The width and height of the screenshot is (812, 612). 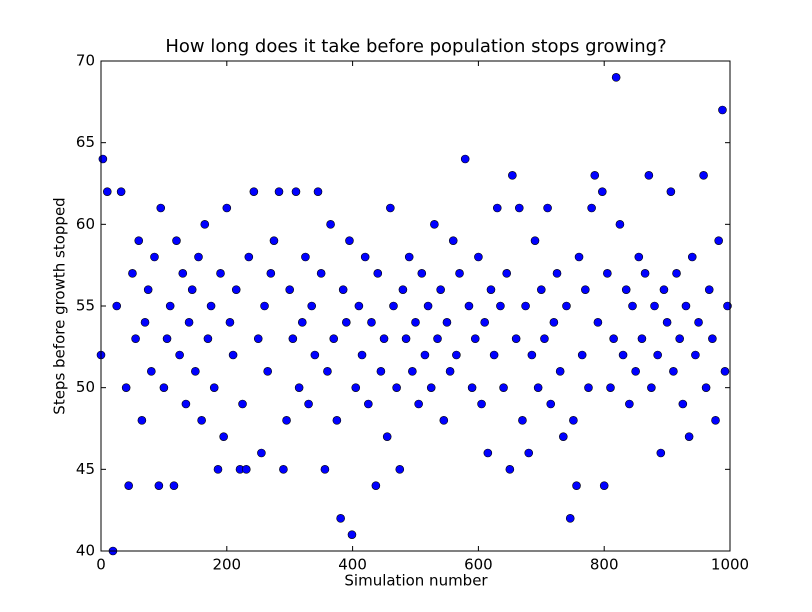 What do you see at coordinates (85, 224) in the screenshot?
I see `y-tick-label: 60` at bounding box center [85, 224].